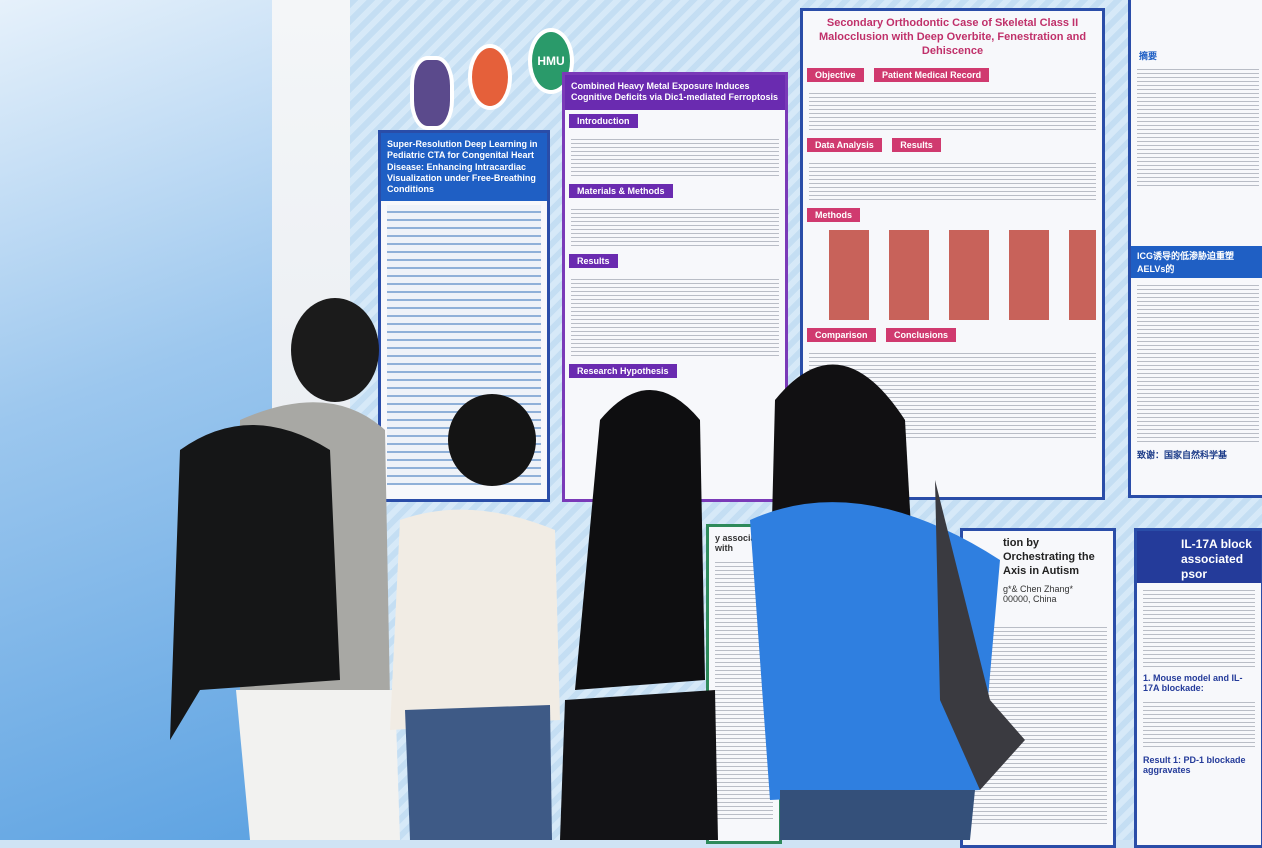  I want to click on person-woman-white-top, so click(475, 617).